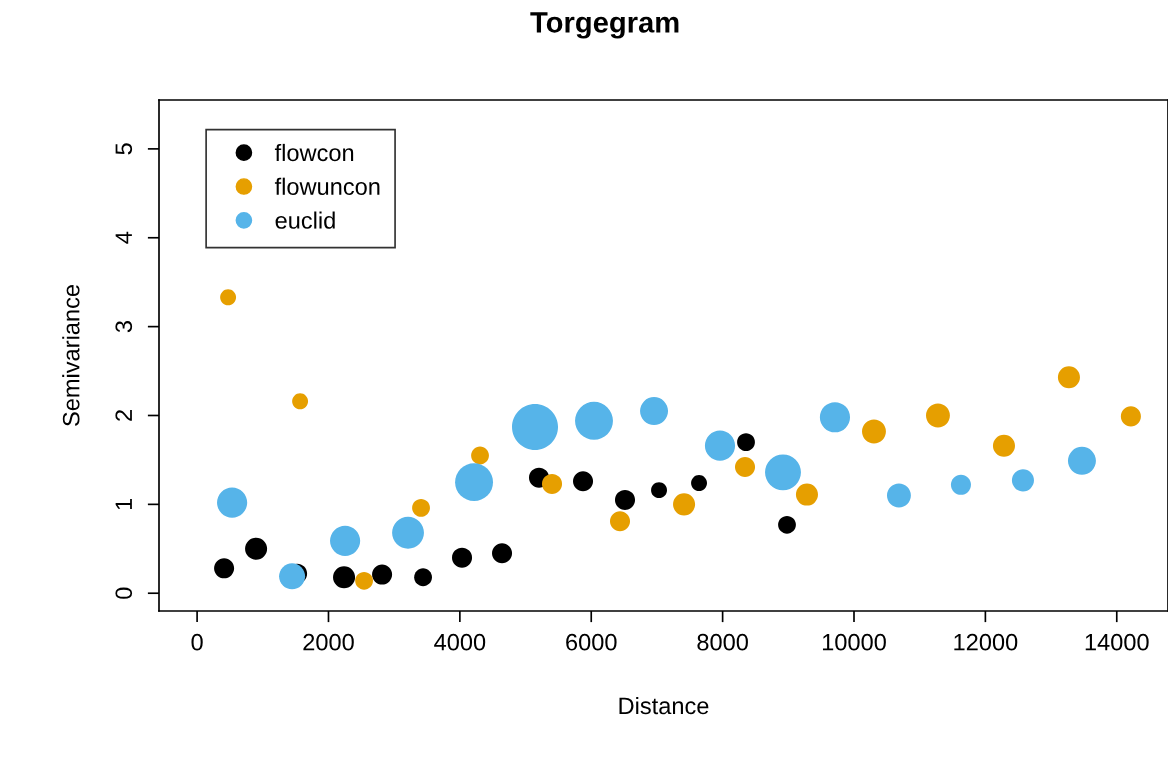 Image resolution: width=1168 pixels, height=762 pixels. I want to click on y-tick-label: 0, so click(124, 593).